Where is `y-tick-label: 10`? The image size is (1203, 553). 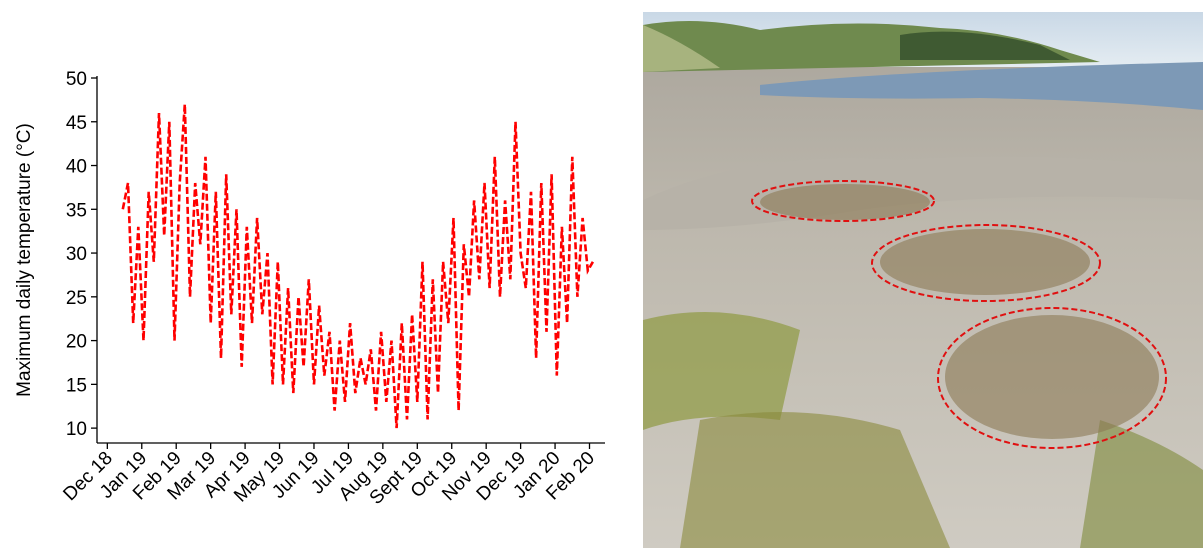
y-tick-label: 10 is located at coordinates (76, 429).